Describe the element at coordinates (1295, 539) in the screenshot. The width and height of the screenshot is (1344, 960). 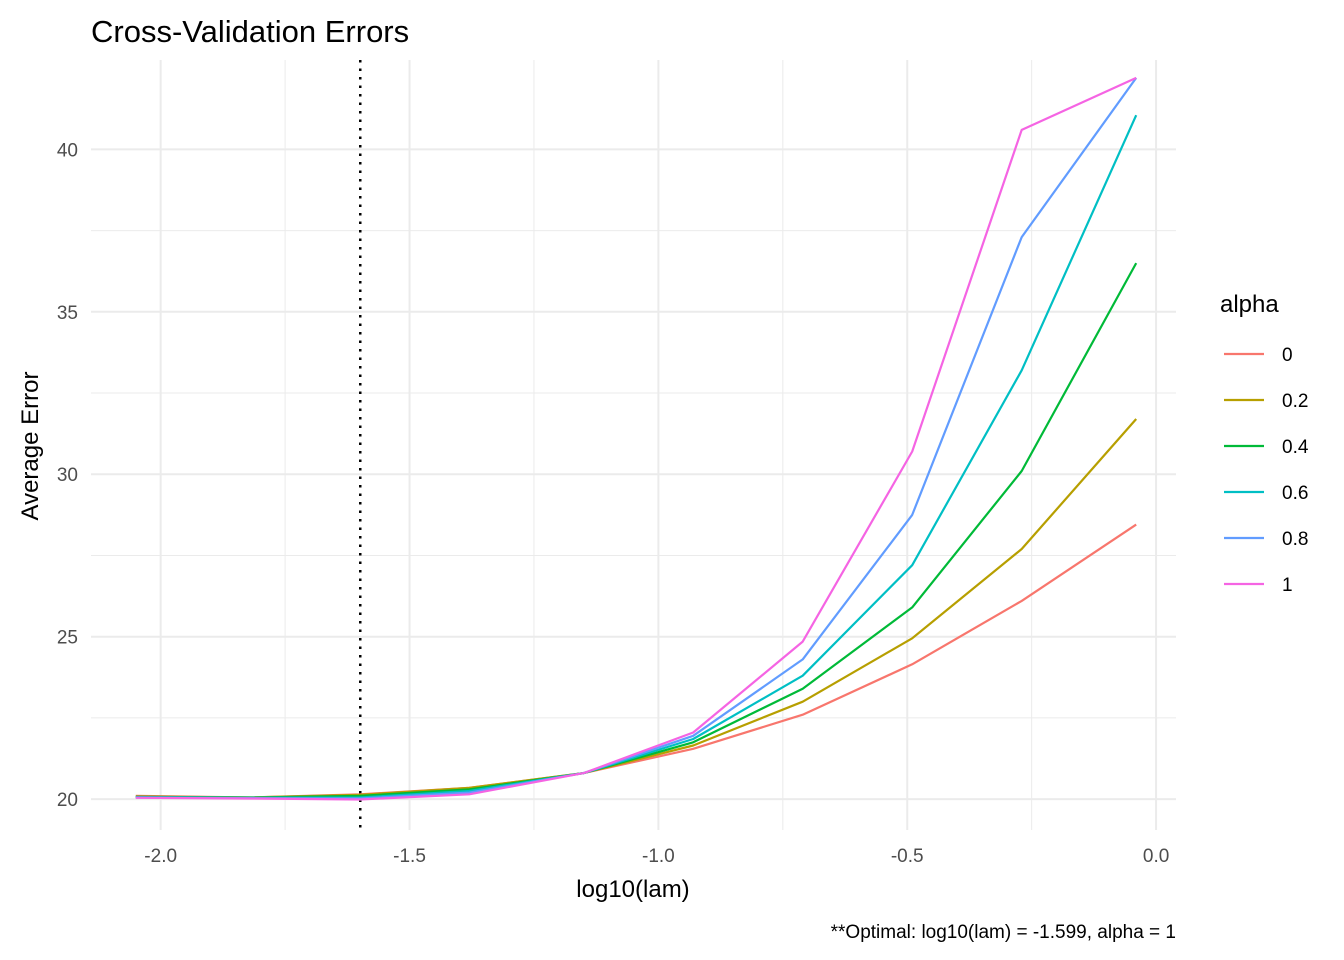
I see `legend-label: 0.8` at that location.